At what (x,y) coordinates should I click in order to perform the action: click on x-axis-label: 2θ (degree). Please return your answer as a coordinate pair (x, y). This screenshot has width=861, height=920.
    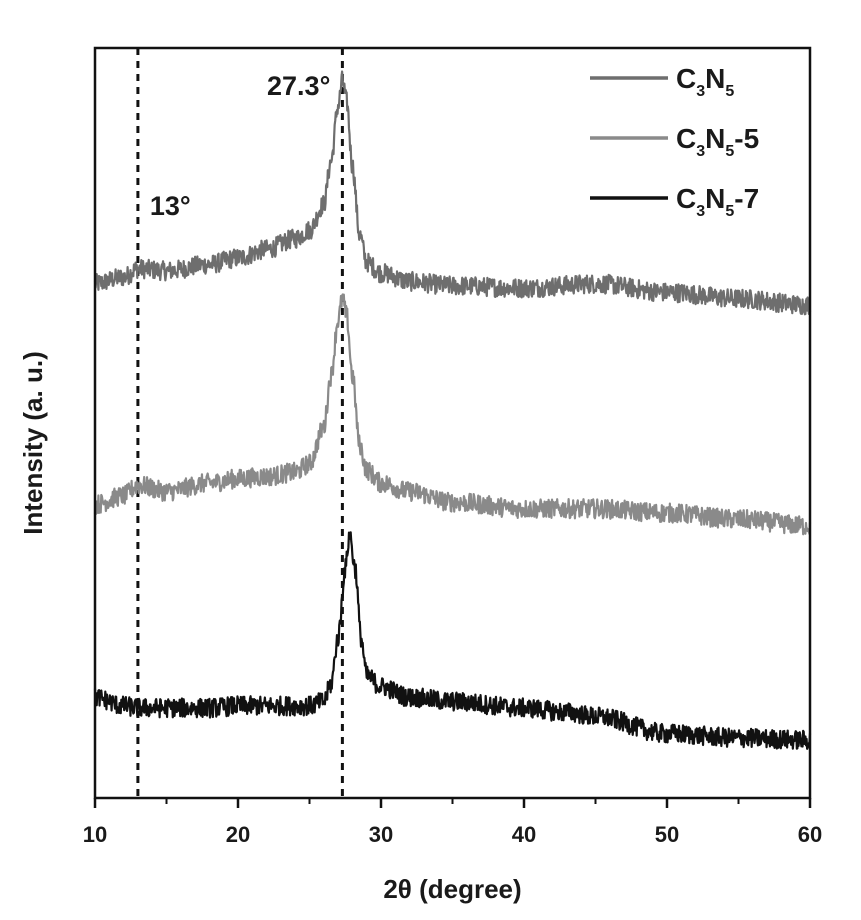
    Looking at the image, I should click on (452, 889).